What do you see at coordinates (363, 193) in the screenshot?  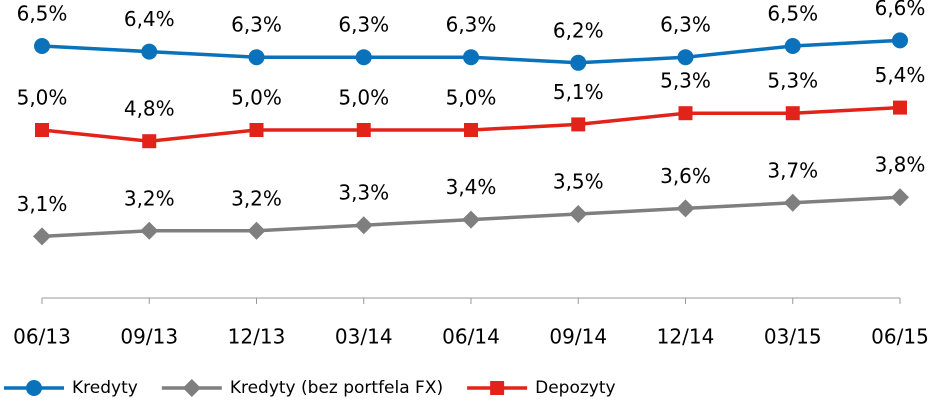 I see `data-label: 3,3%` at bounding box center [363, 193].